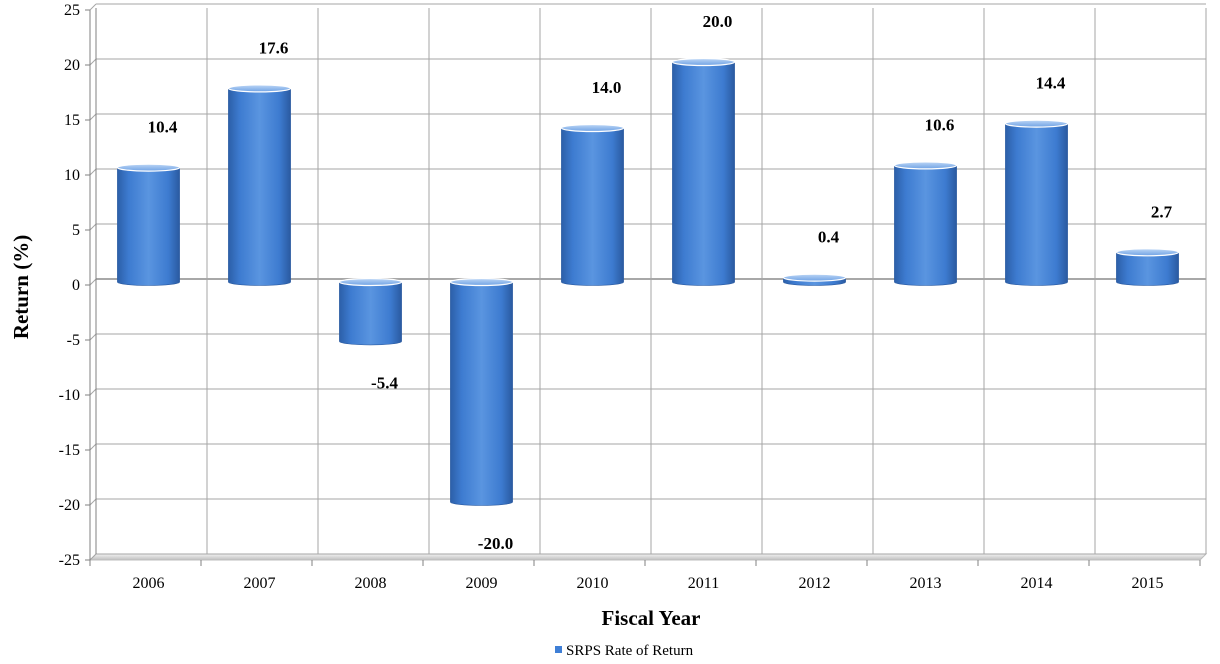 This screenshot has height=664, width=1220. Describe the element at coordinates (651, 618) in the screenshot. I see `x-axis-title: Fiscal Year` at that location.